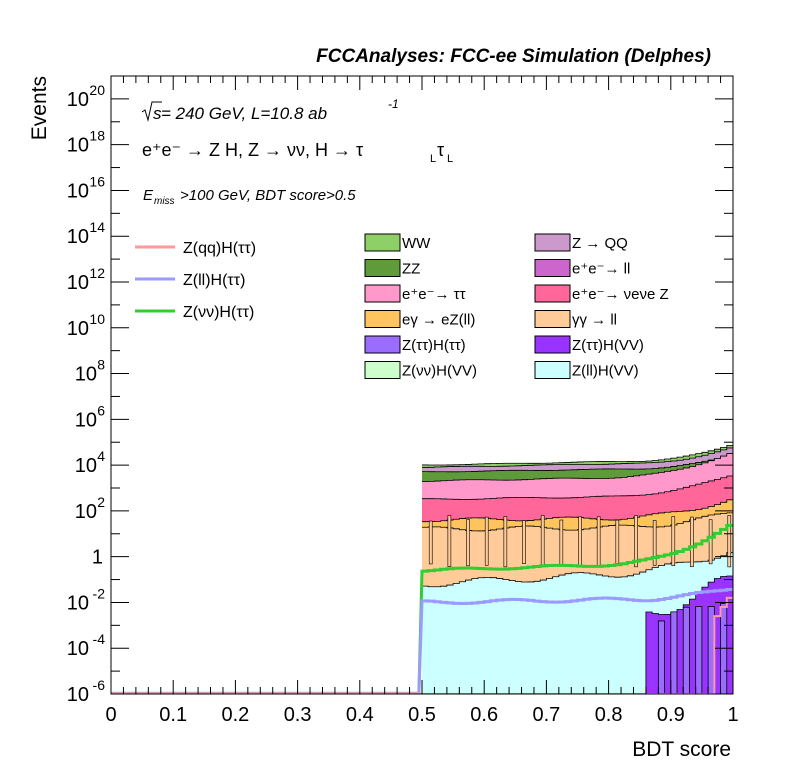  Describe the element at coordinates (671, 715) in the screenshot. I see `x-tick-label: 0.9` at that location.